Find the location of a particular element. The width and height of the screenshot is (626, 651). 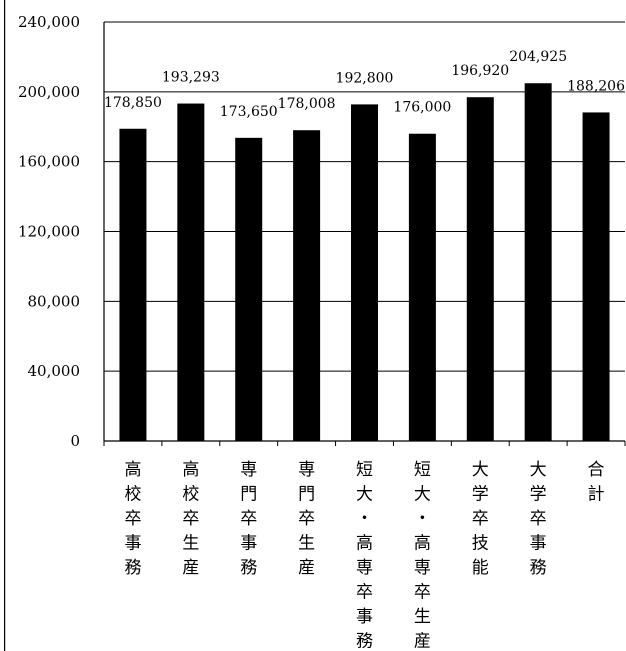

data-label: 192,800 is located at coordinates (365, 78).